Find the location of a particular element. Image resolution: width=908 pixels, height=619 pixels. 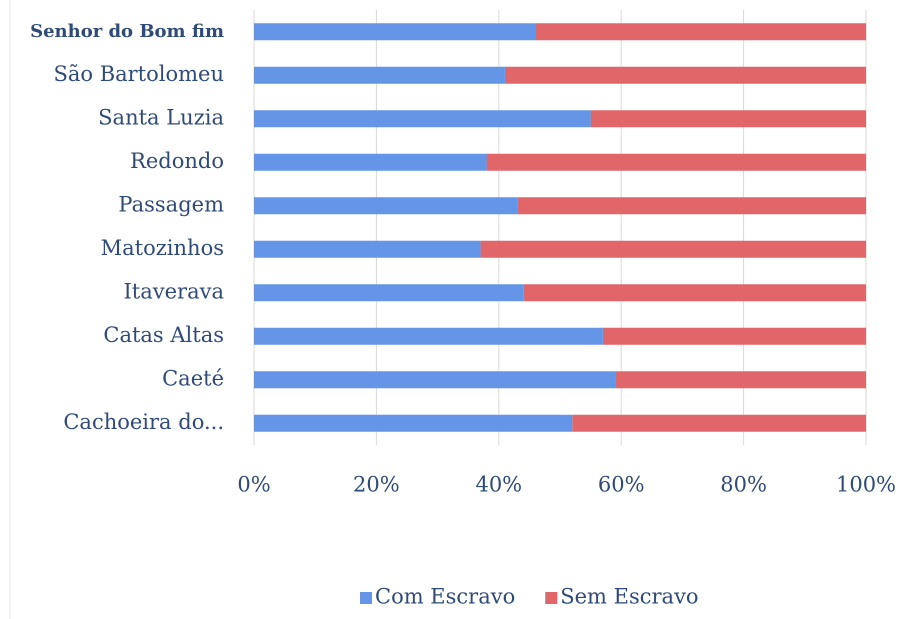

x-tick-label: 60% is located at coordinates (621, 485).